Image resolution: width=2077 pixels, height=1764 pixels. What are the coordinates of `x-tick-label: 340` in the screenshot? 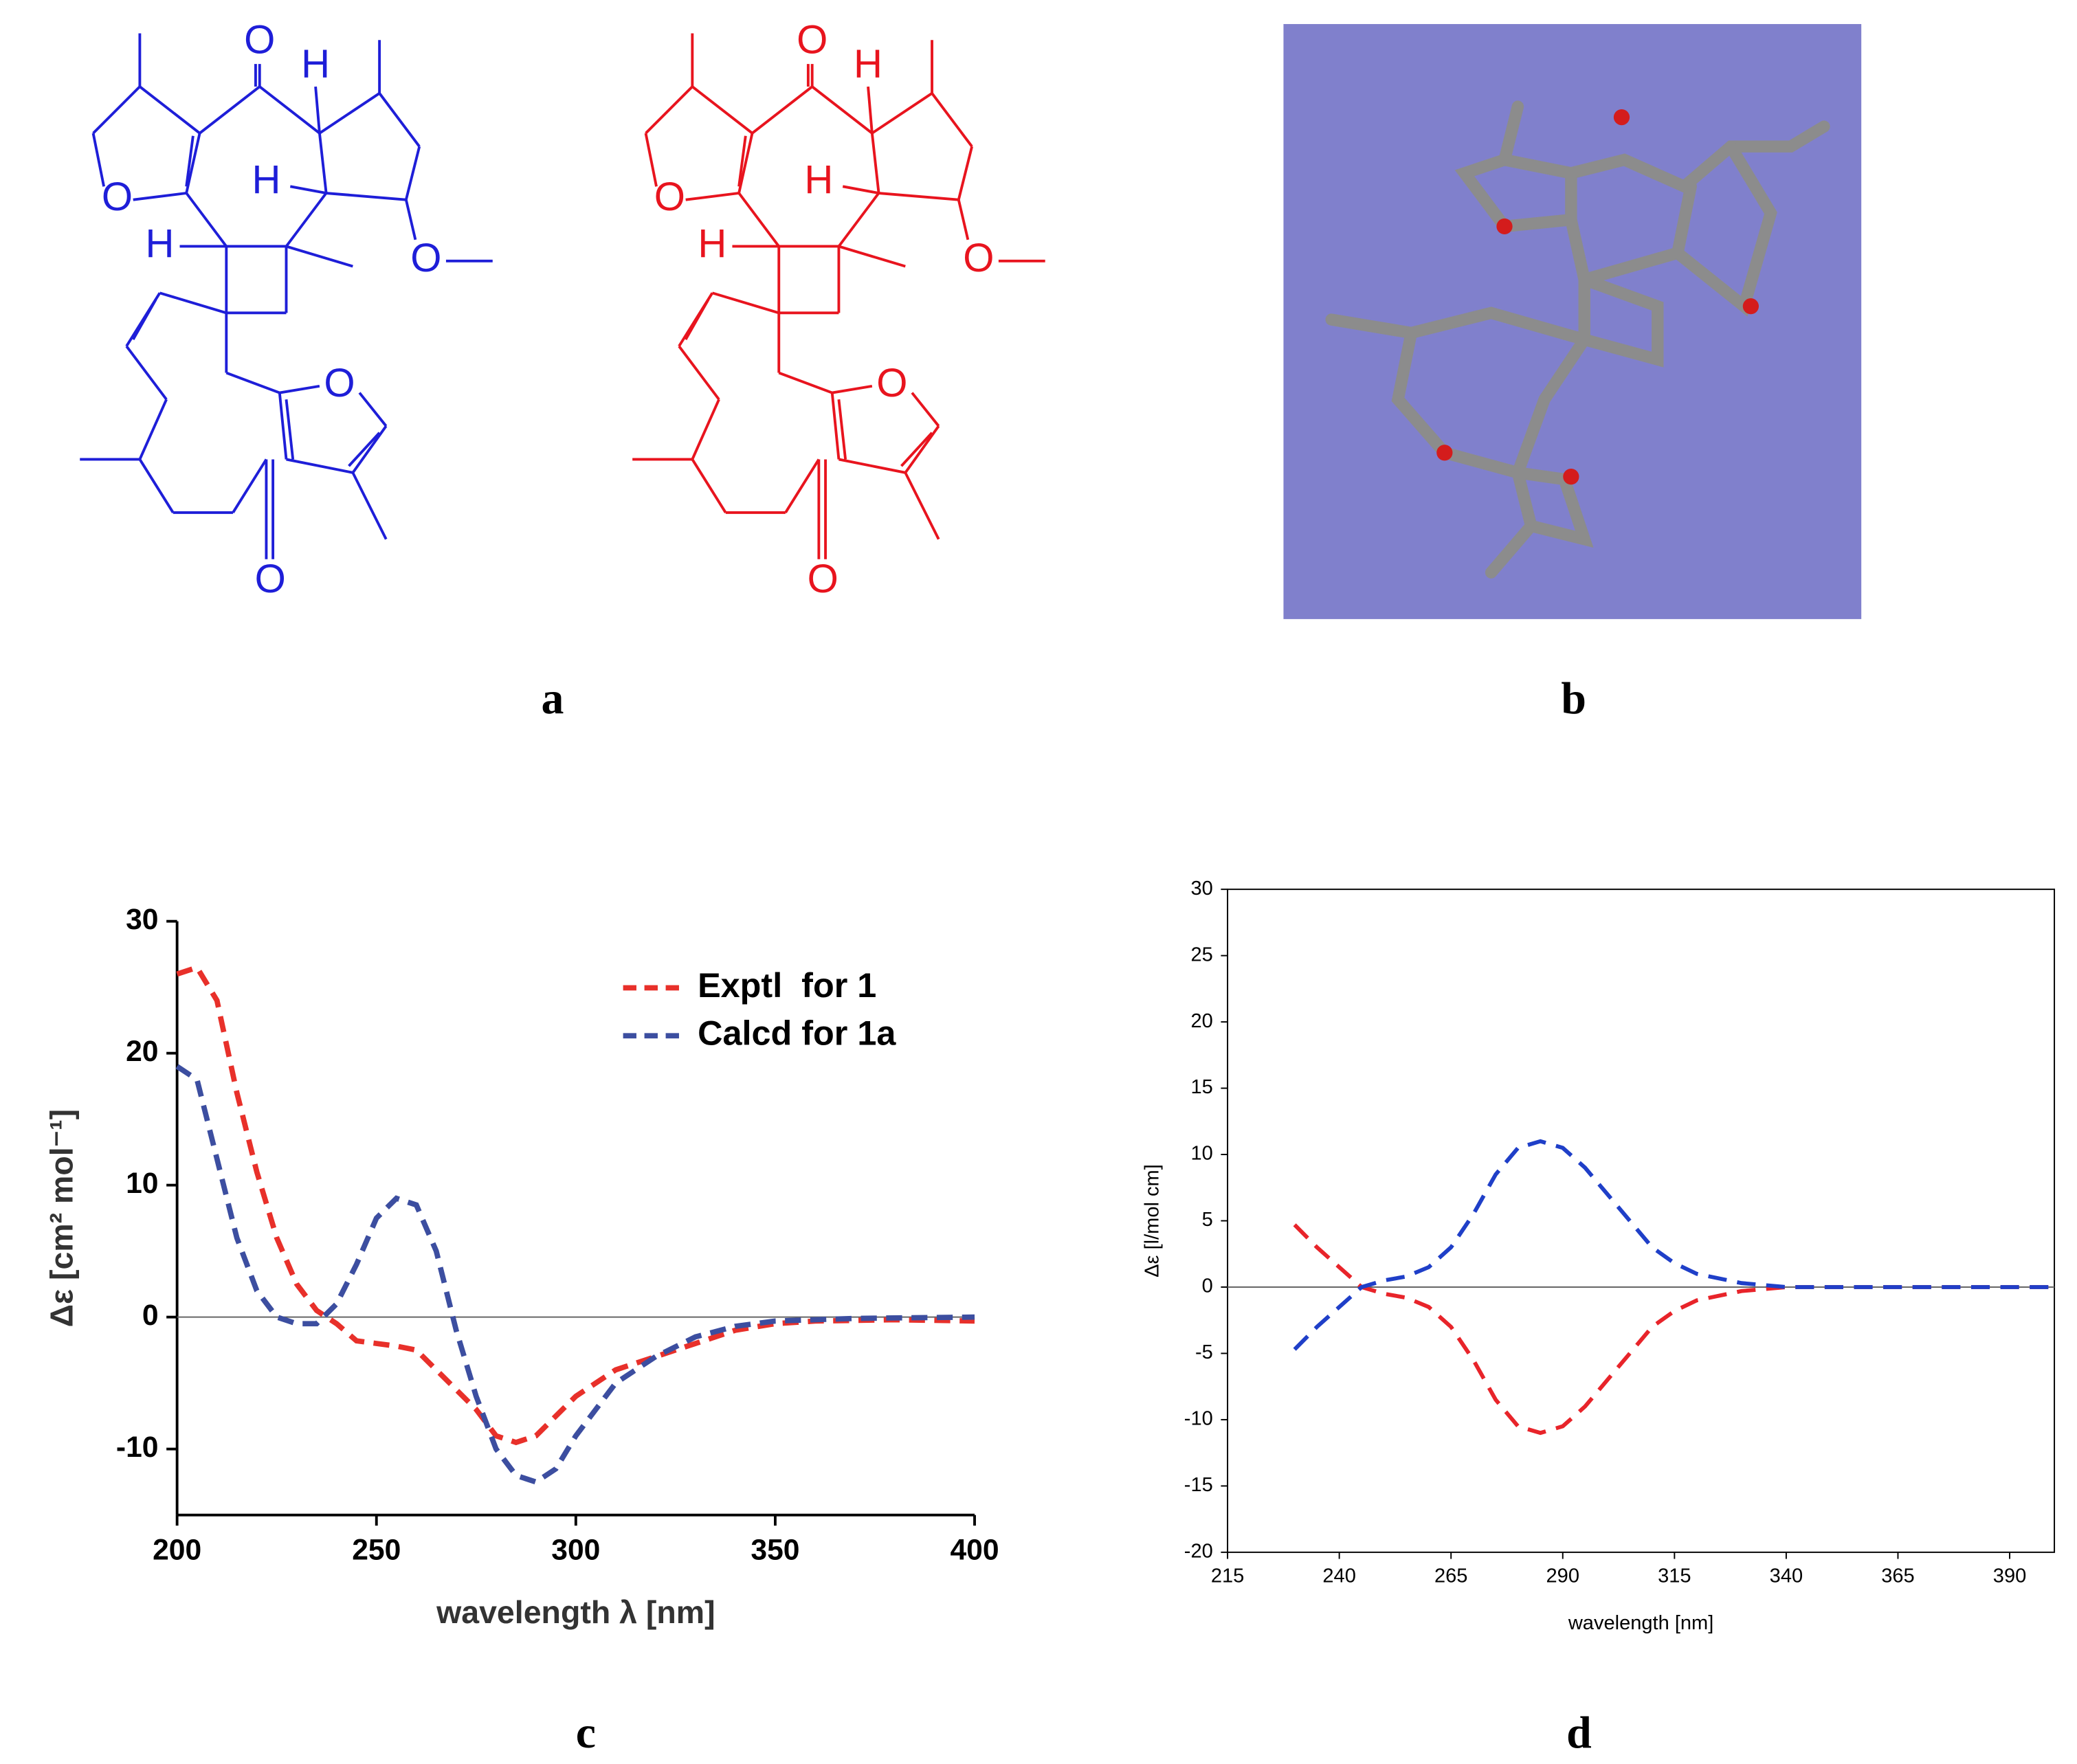 It's located at (1786, 1576).